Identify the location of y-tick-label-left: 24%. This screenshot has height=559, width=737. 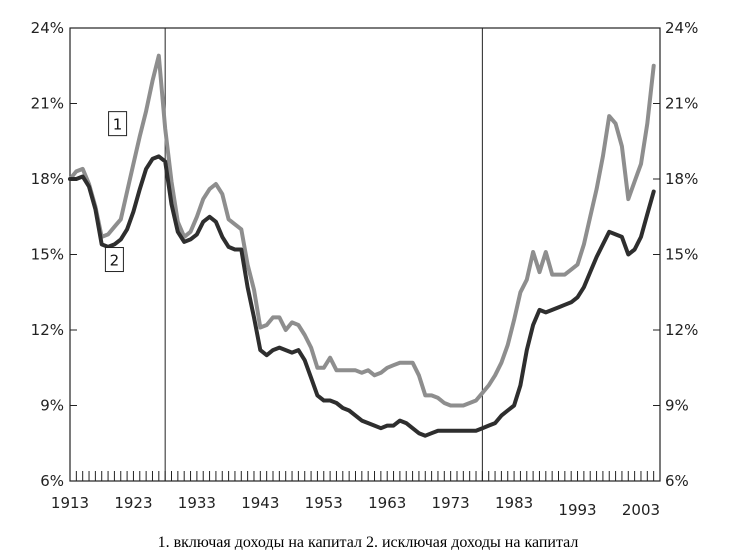
(47, 28).